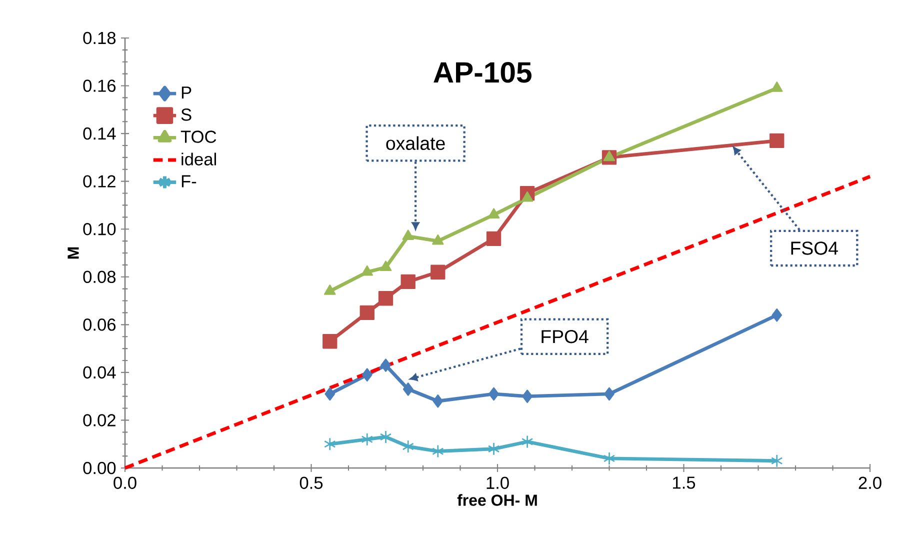 The image size is (917, 539). Describe the element at coordinates (186, 114) in the screenshot. I see `legend-label: S` at that location.